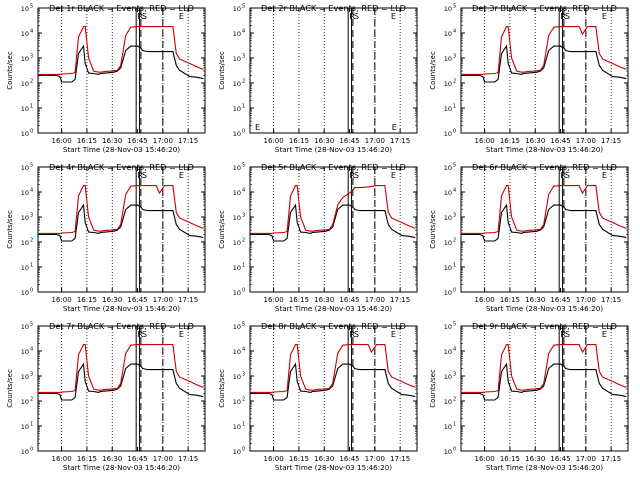 This screenshot has height=480, width=640. I want to click on panel-title: Det 2r BLACK = Events, RED = LLD, so click(333, 8).